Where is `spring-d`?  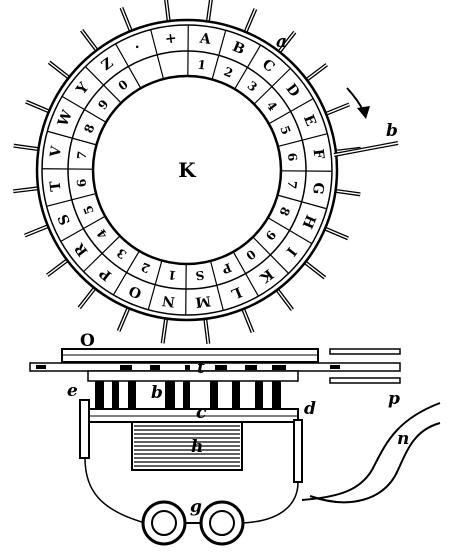 spring-d is located at coordinates (298, 451).